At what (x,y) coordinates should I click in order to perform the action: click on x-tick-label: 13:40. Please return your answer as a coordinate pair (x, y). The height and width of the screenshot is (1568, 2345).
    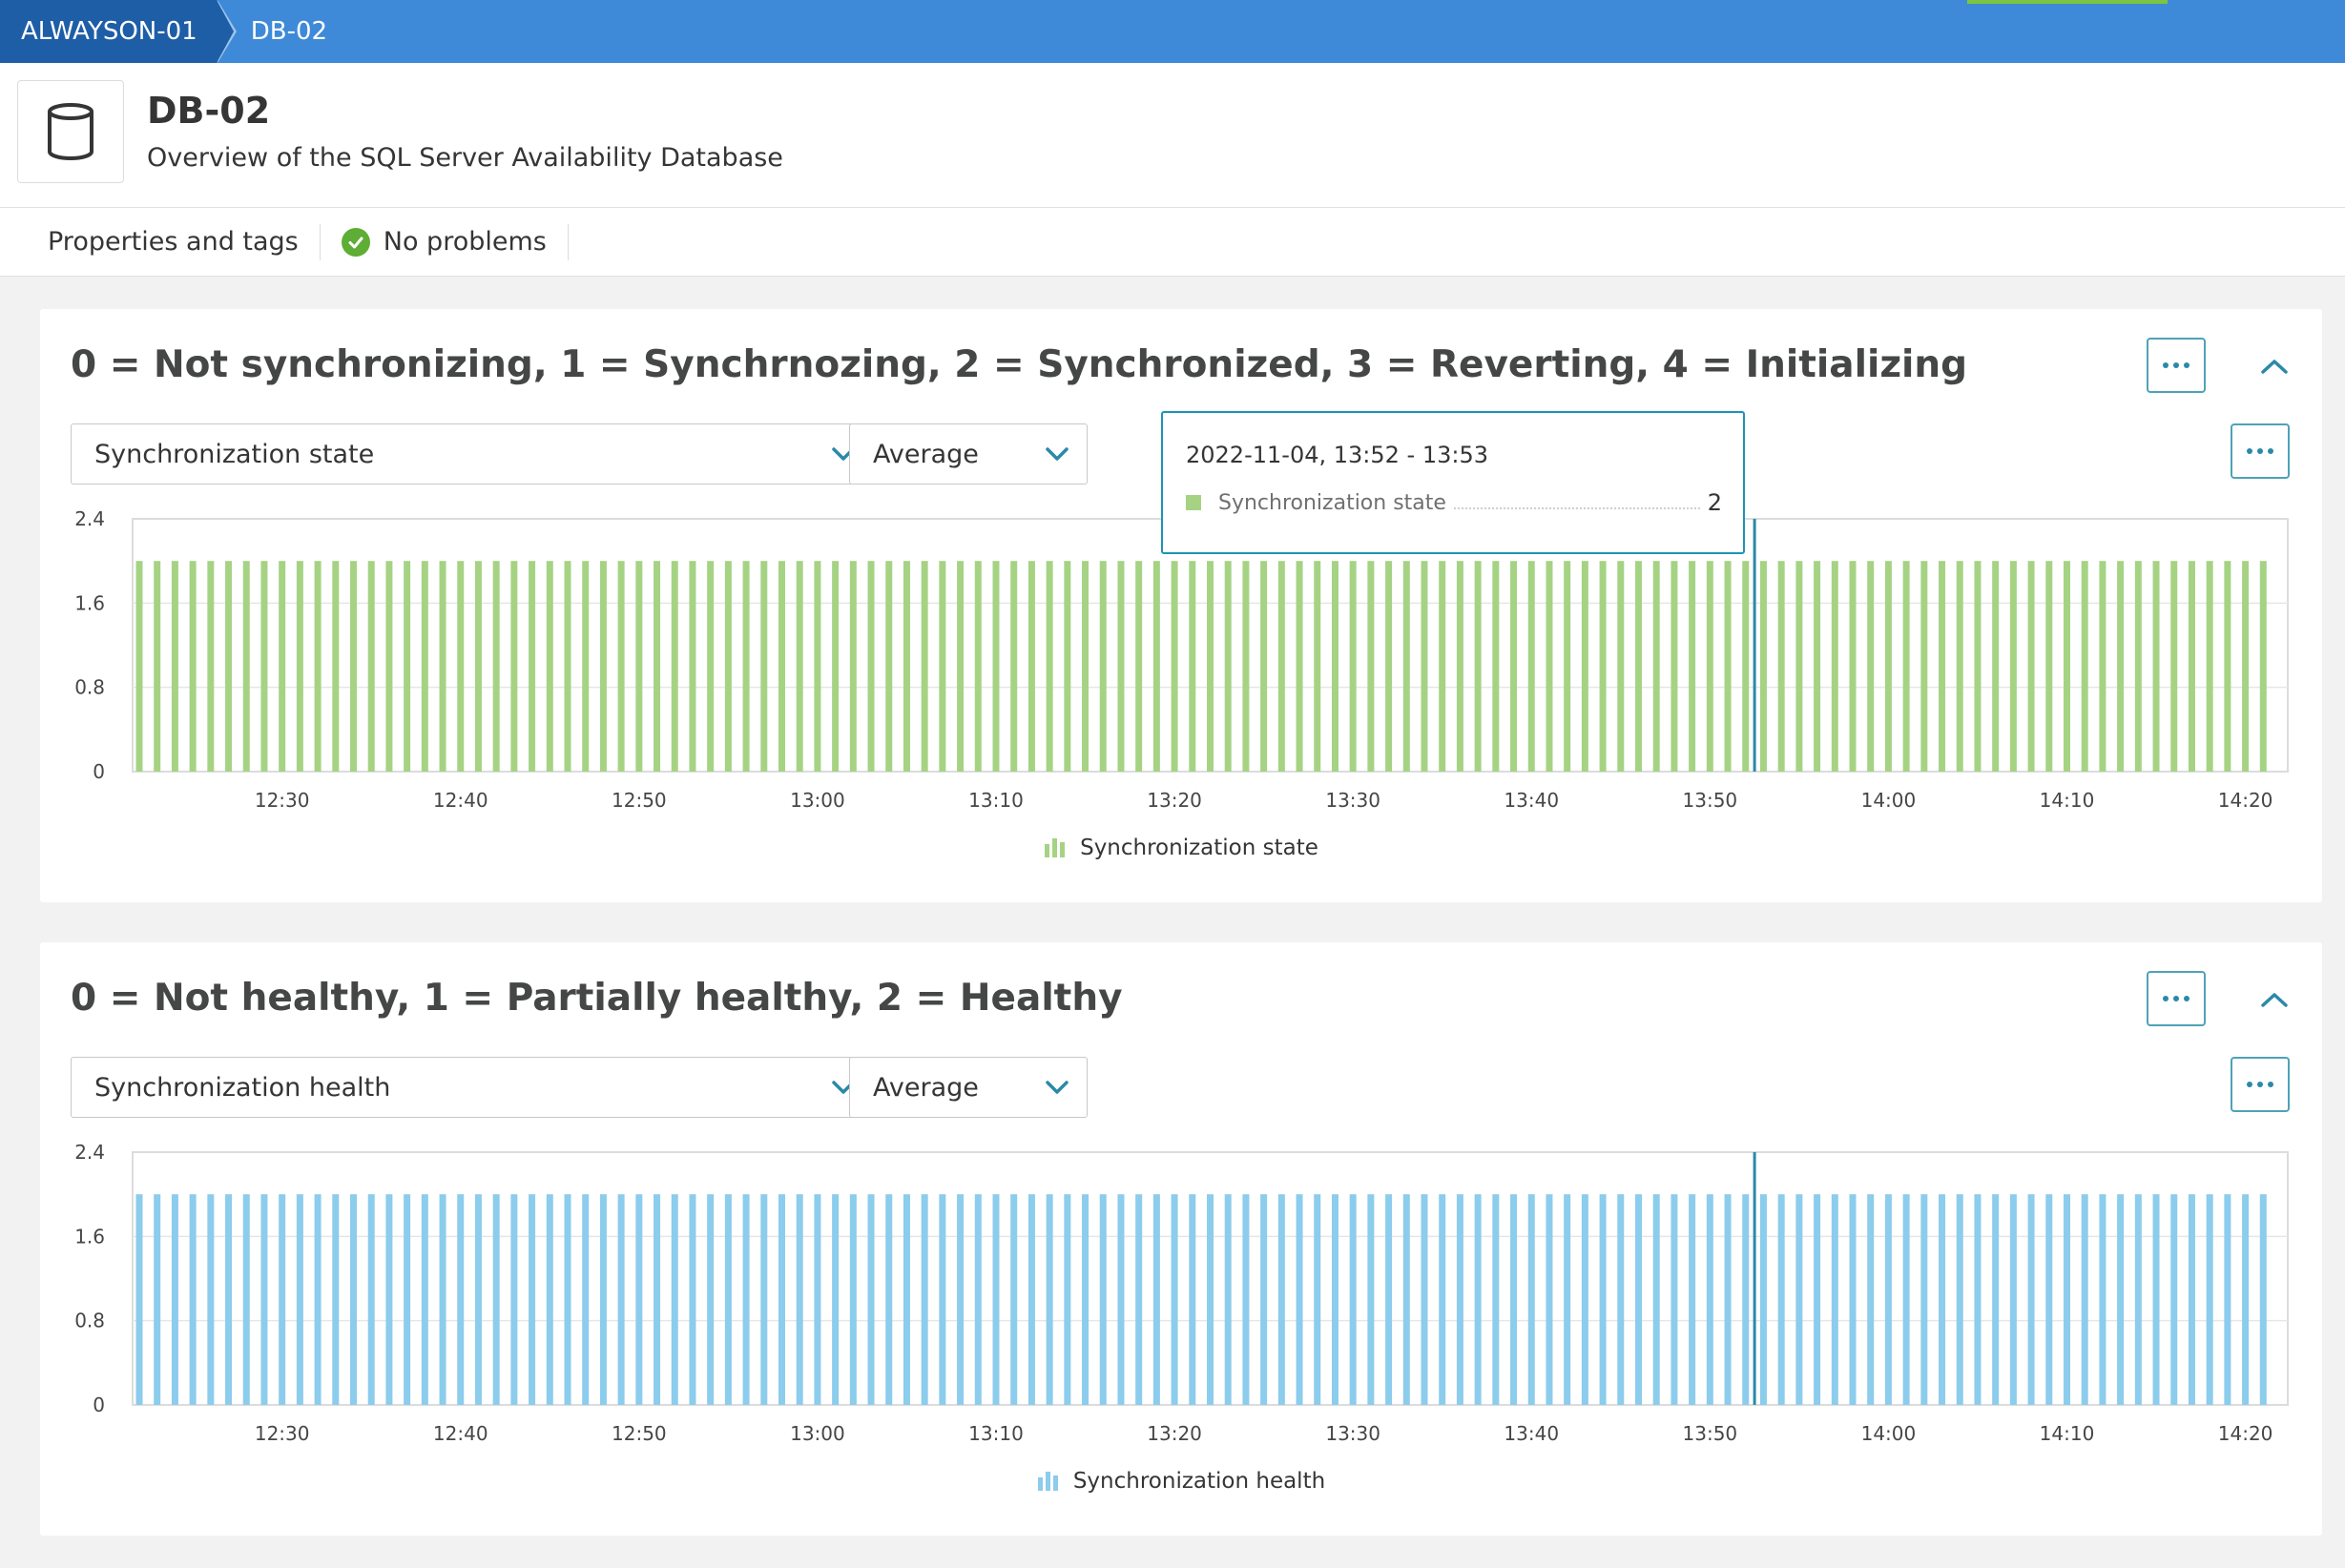
    Looking at the image, I should click on (1532, 1433).